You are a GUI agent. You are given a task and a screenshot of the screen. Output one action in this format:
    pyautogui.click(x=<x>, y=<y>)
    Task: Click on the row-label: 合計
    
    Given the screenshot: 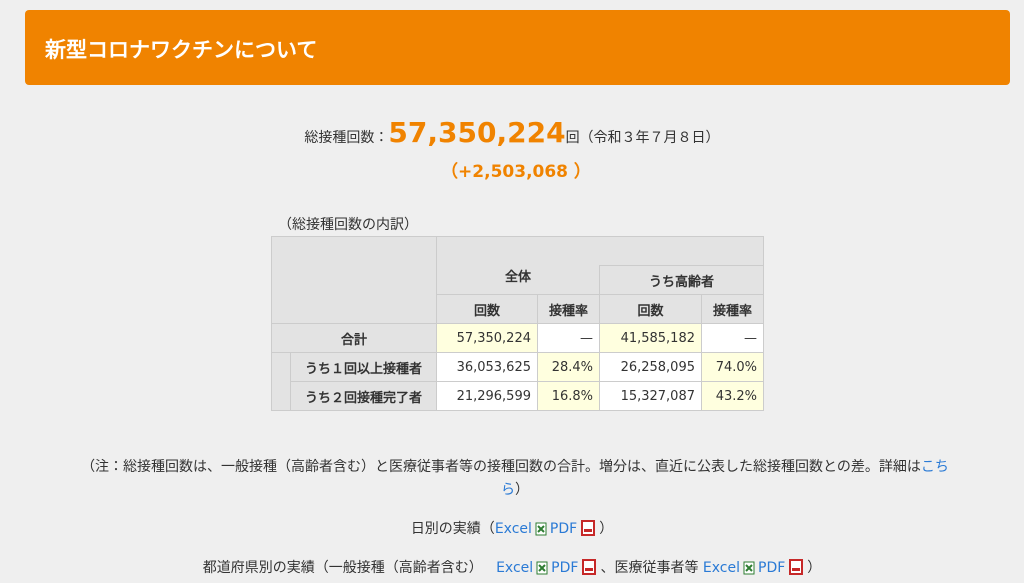 What is the action you would take?
    pyautogui.click(x=354, y=338)
    